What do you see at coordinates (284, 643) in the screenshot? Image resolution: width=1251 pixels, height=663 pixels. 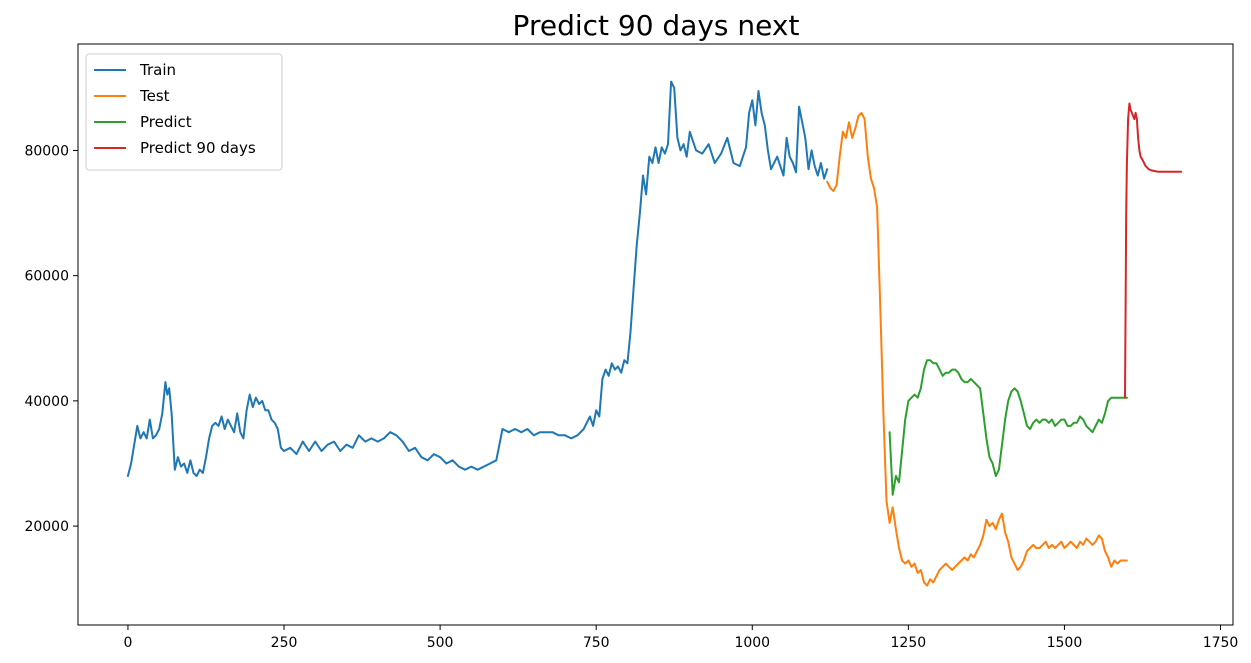 I see `x-tick-label: 250` at bounding box center [284, 643].